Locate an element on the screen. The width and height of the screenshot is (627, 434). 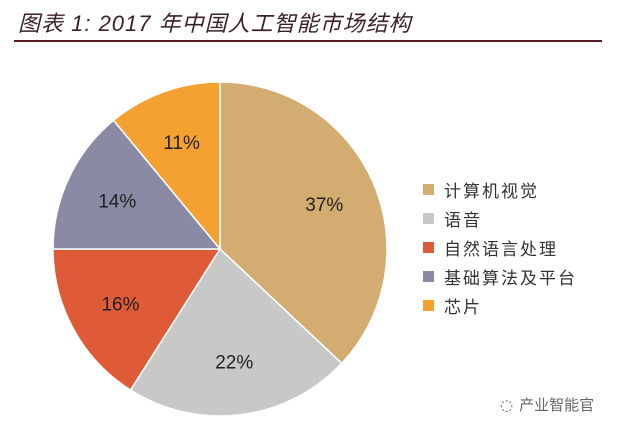
legend-item: 自然语言处理 is located at coordinates (500, 247).